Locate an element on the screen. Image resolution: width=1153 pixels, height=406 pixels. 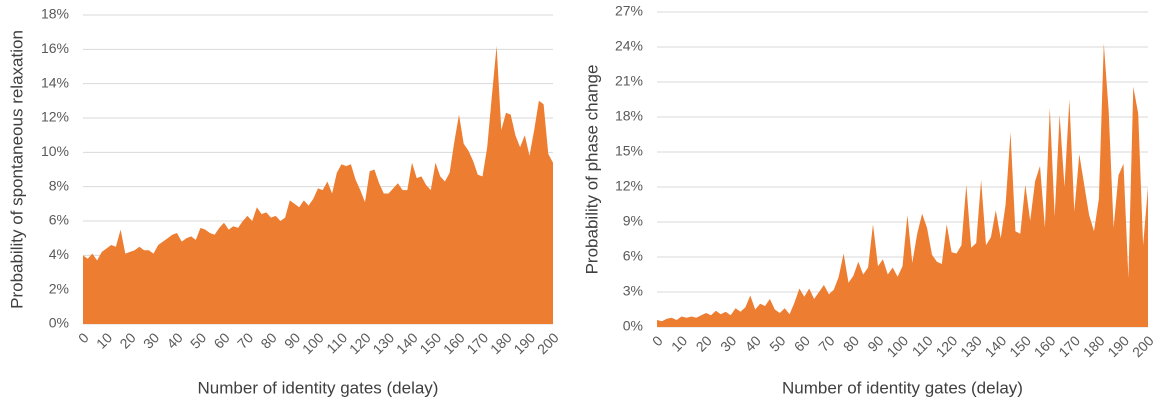
y-tick-label: 4% is located at coordinates (59, 254).